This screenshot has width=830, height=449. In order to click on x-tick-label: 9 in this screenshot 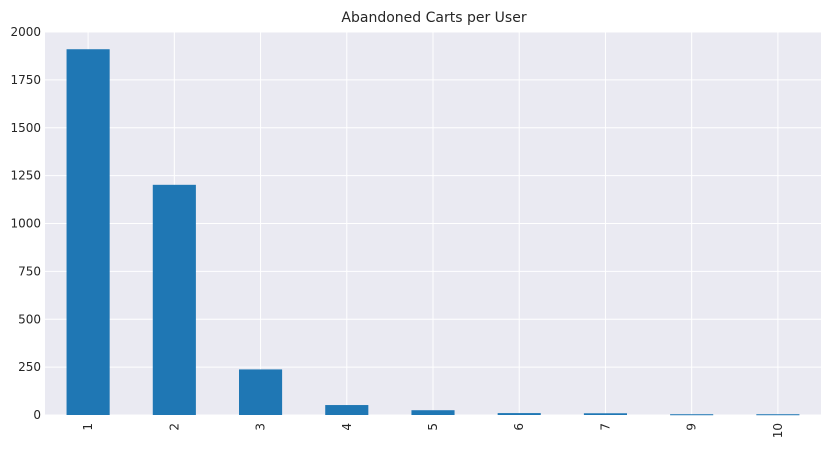, I will do `click(692, 427)`.